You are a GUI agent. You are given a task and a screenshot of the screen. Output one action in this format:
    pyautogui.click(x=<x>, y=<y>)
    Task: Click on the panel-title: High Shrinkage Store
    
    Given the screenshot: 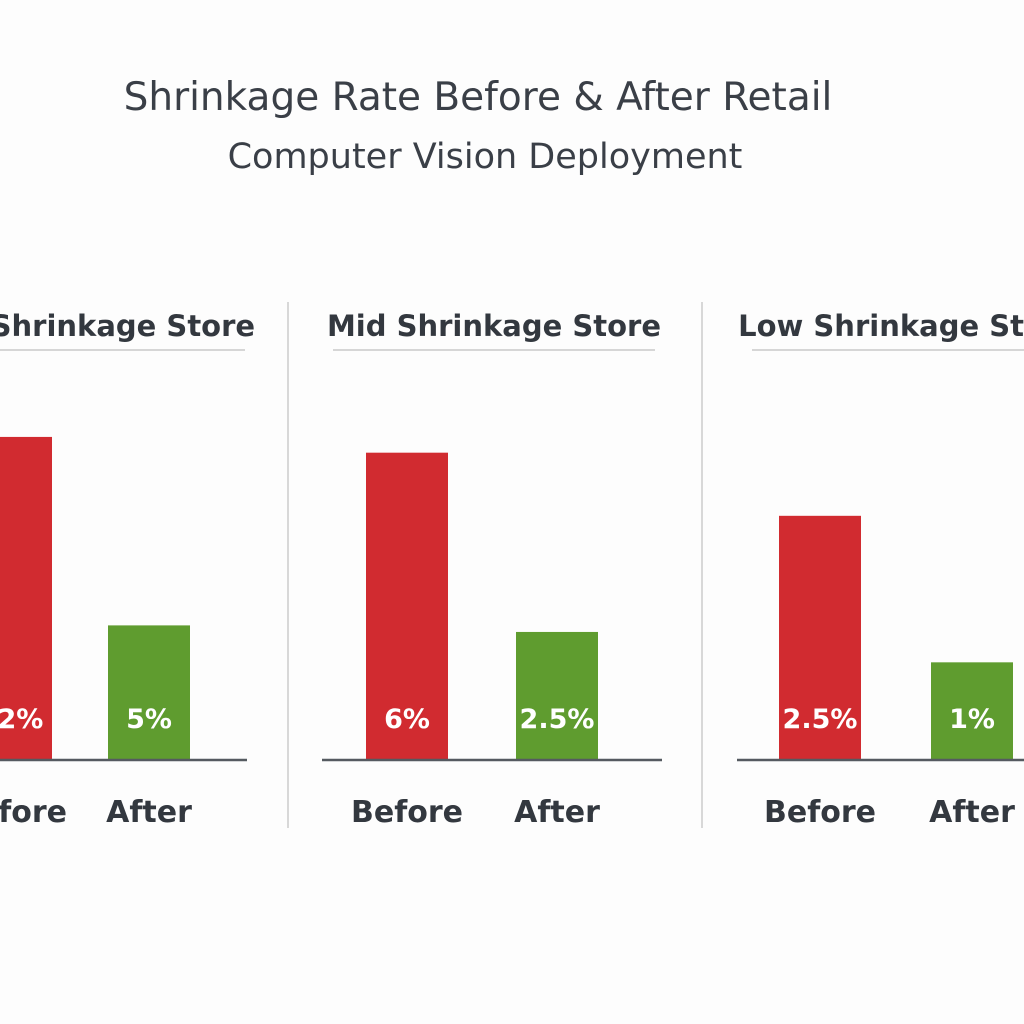 What is the action you would take?
    pyautogui.click(x=127, y=326)
    